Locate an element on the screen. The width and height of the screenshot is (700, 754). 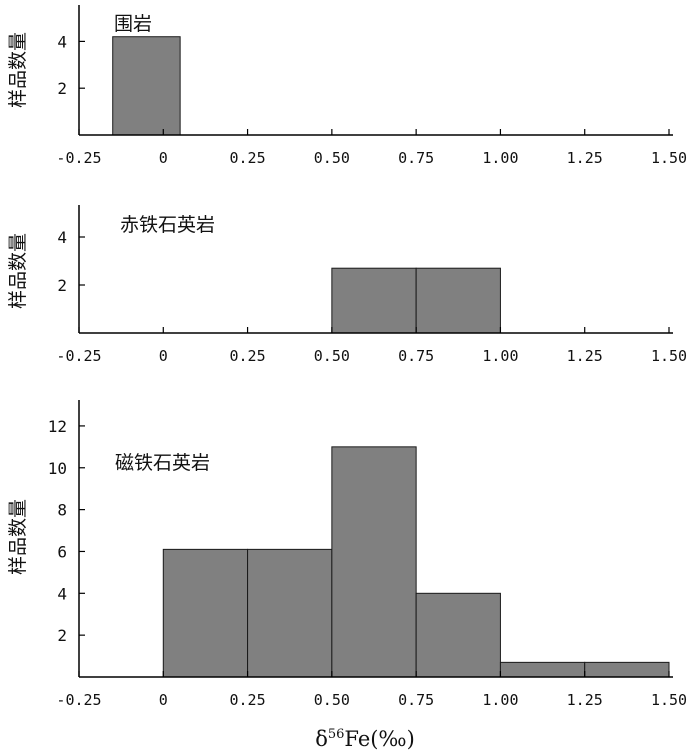
y-tick-label: 10 is located at coordinates (57, 468).